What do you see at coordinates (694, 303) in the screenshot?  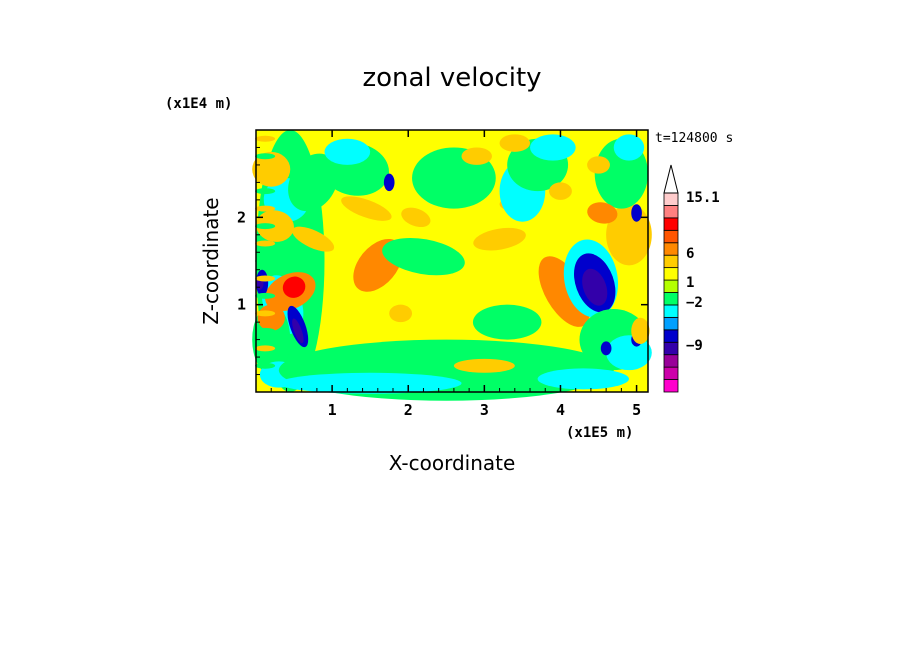 I see `colorbar-label: −2` at bounding box center [694, 303].